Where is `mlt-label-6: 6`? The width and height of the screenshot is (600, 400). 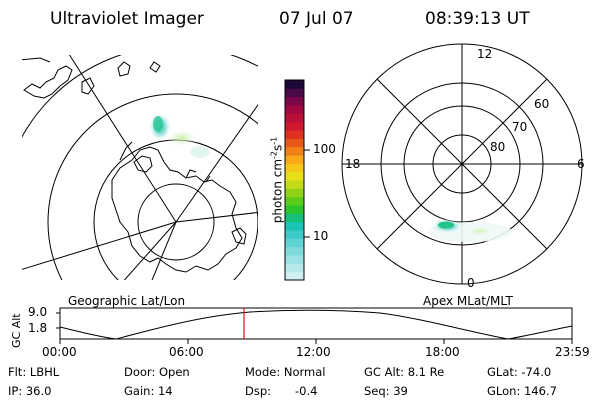 mlt-label-6: 6 is located at coordinates (581, 164).